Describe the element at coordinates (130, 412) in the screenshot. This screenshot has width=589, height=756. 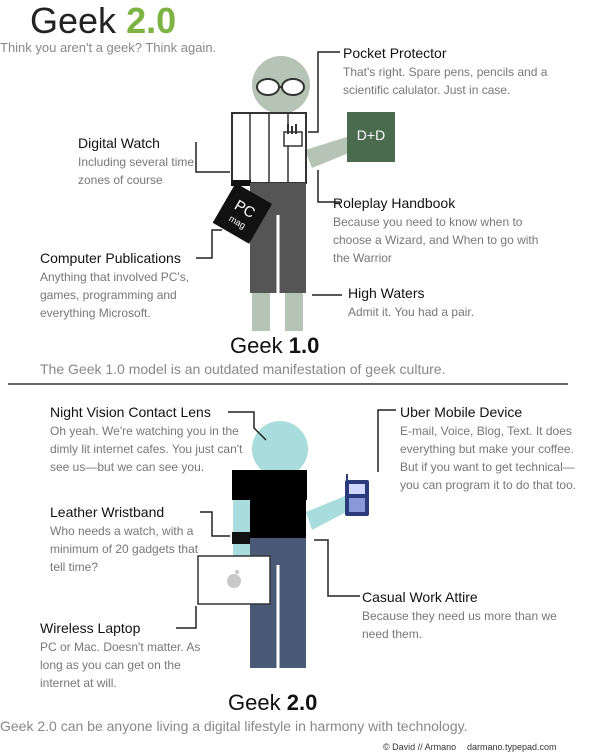
I see `callout-night-vision-title: Night Vision Contact Lens` at that location.